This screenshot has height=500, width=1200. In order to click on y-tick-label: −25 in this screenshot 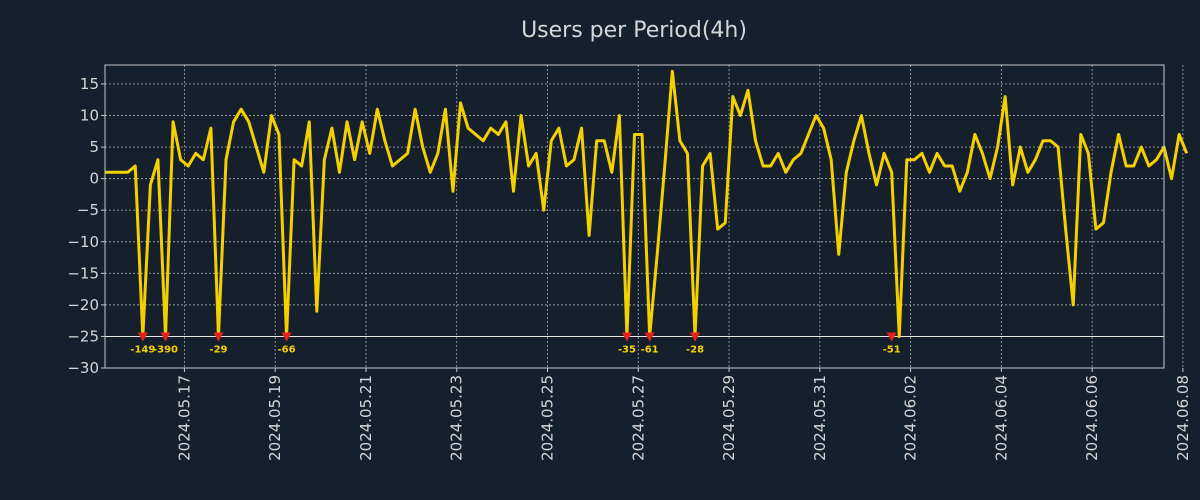, I will do `click(83, 336)`.